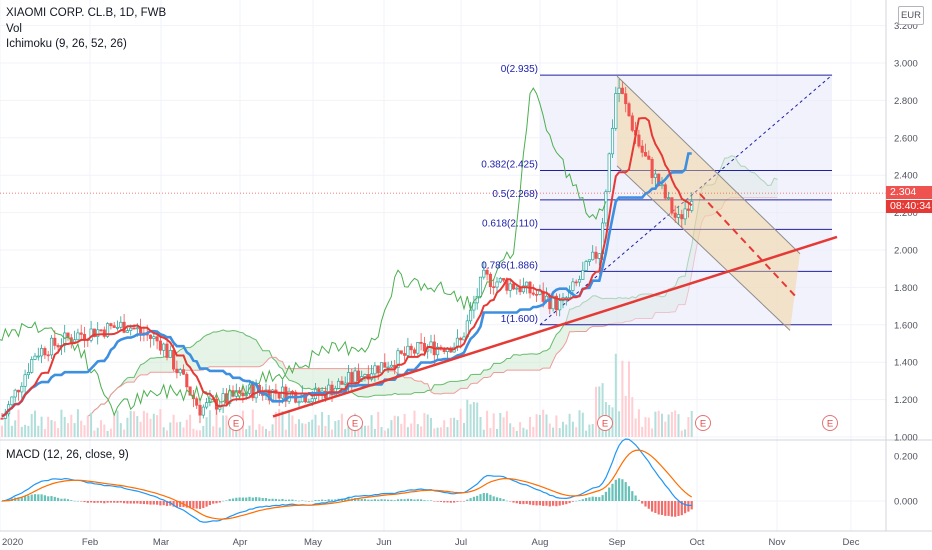  What do you see at coordinates (12, 542) in the screenshot?
I see `time-tick-0: 2020` at bounding box center [12, 542].